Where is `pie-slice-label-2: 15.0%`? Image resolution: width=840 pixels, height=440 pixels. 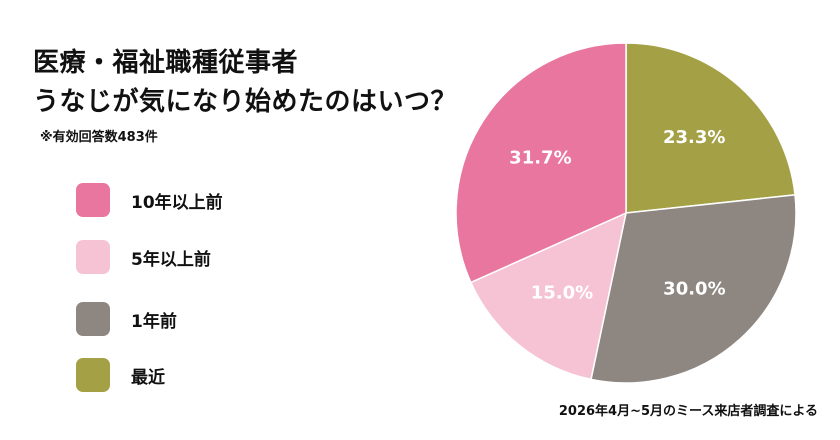
pie-slice-label-2: 15.0% is located at coordinates (562, 292).